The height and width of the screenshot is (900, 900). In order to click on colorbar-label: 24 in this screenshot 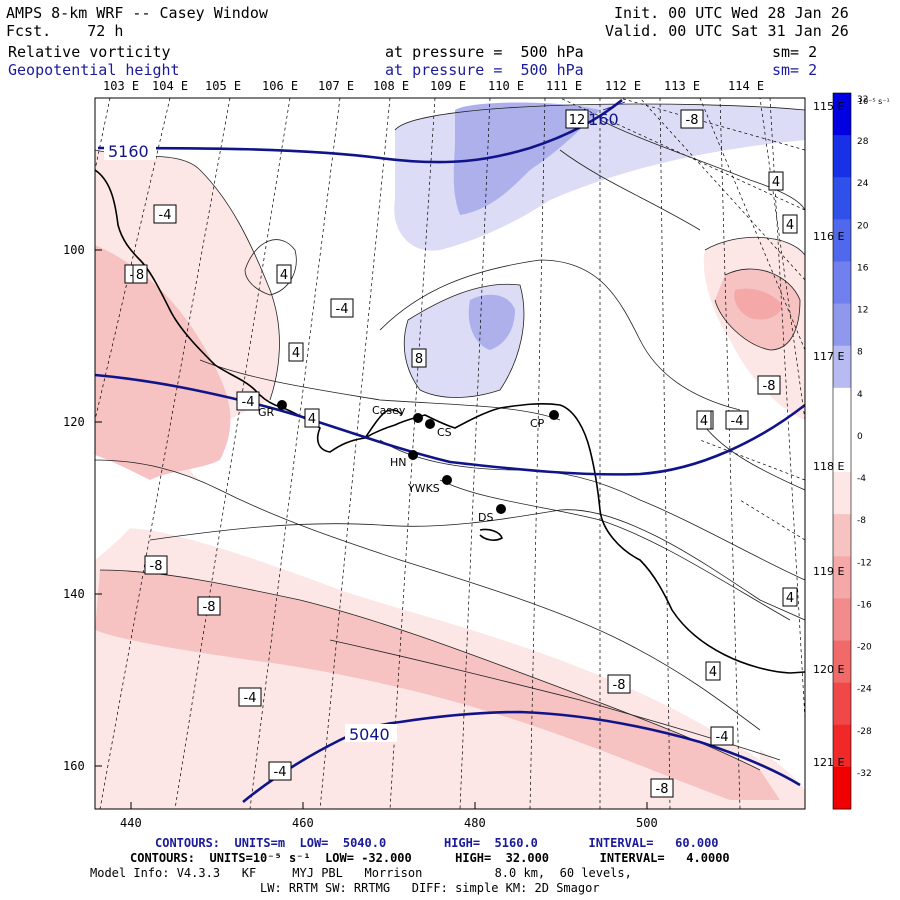, I will do `click(863, 184)`.